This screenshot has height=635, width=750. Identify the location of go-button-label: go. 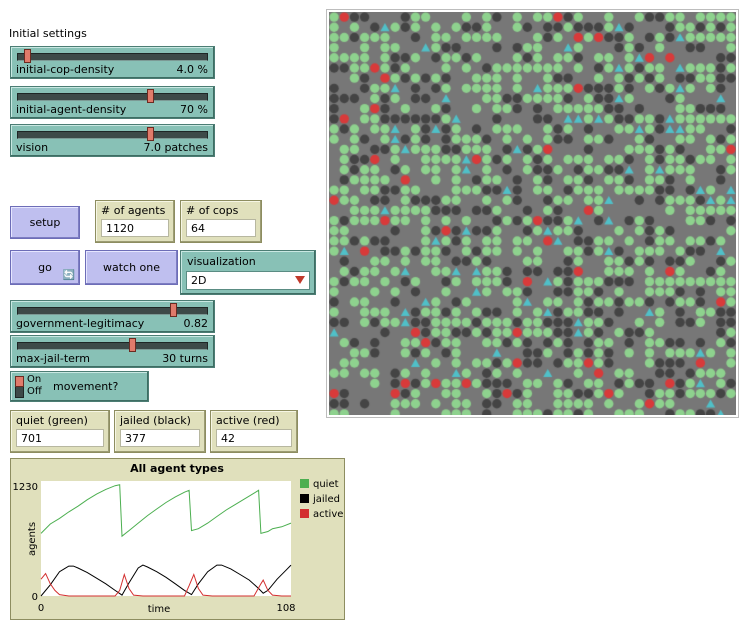
(45, 267).